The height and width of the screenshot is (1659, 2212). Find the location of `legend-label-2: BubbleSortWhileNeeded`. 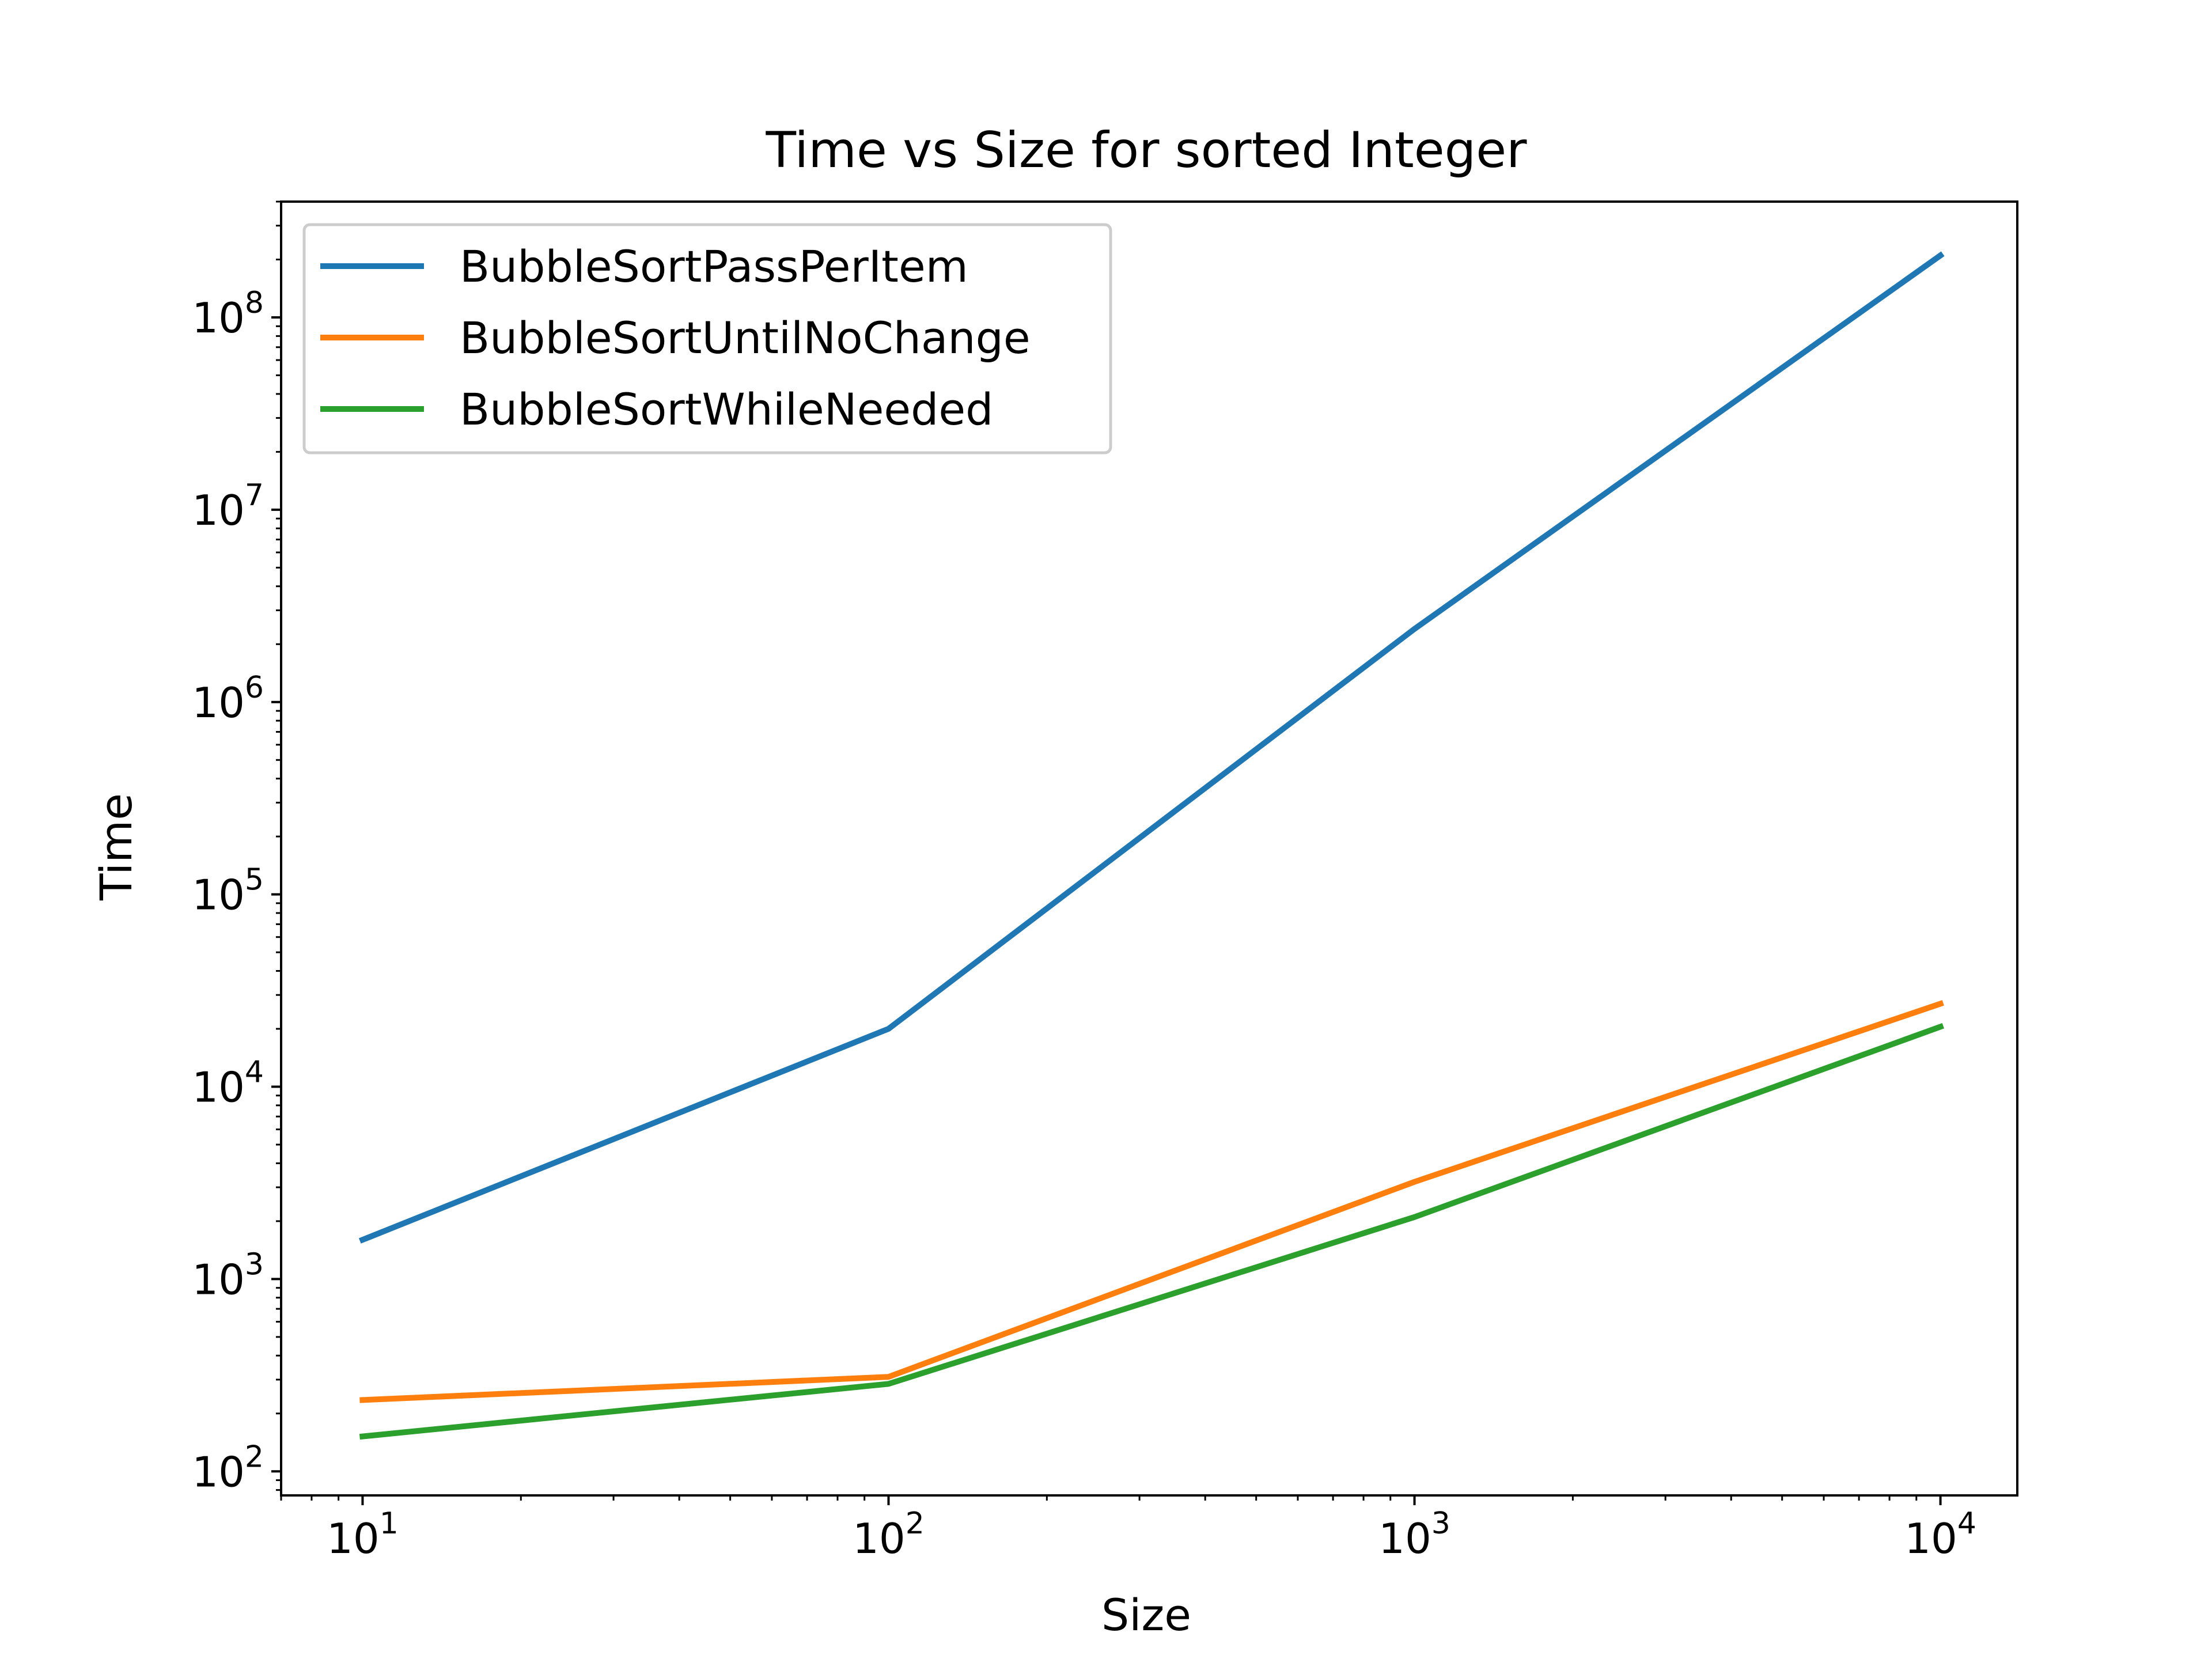

legend-label-2: BubbleSortWhileNeeded is located at coordinates (726, 409).